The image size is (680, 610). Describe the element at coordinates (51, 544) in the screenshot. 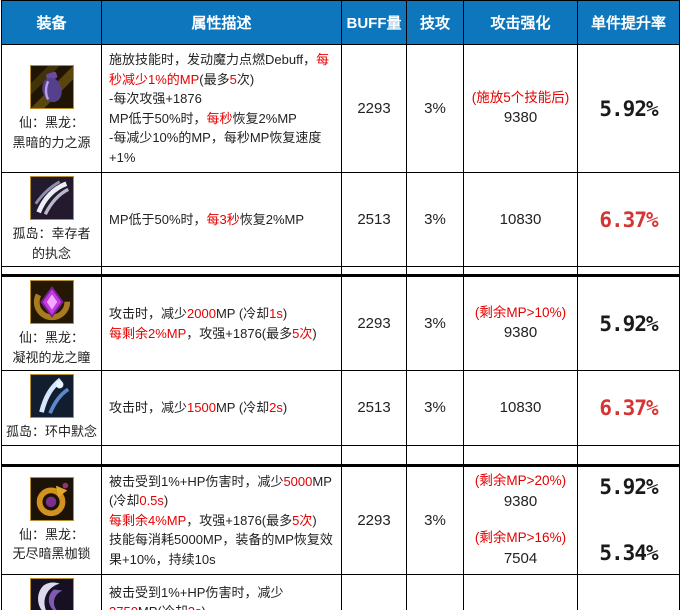

I see `equipment-name: 仙：黑龙： 无尽暗黑枷锁` at that location.